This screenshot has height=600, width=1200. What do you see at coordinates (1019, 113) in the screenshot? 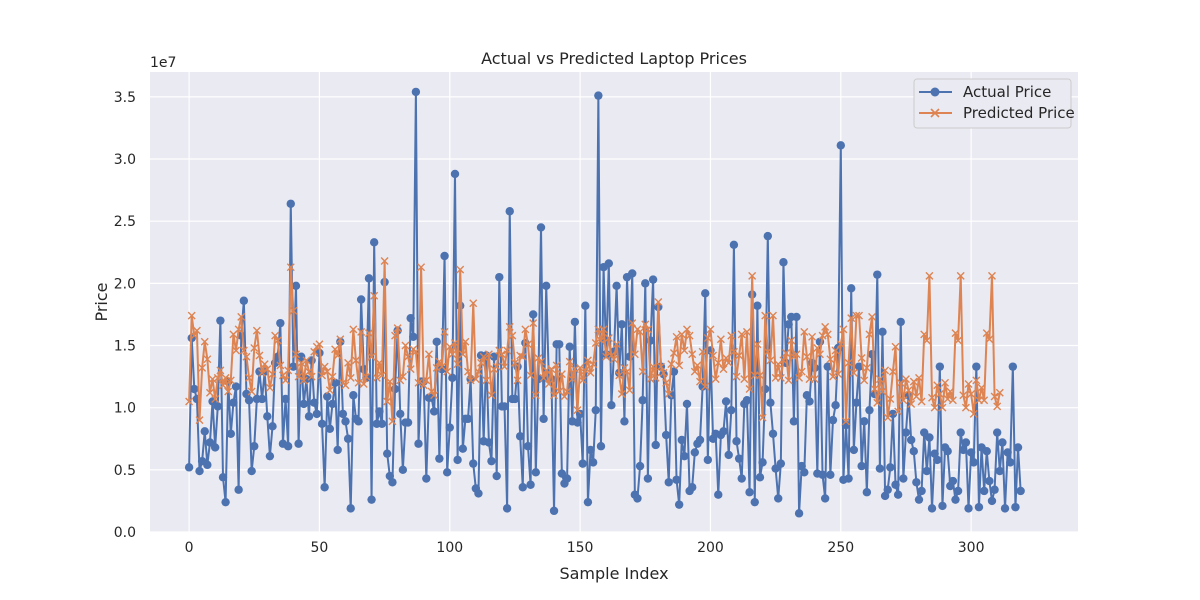
I see `legend-label-predicted: Predicted Price` at bounding box center [1019, 113].